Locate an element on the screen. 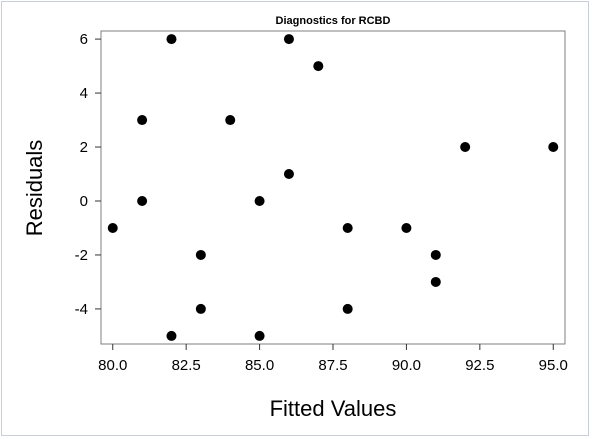 Image resolution: width=592 pixels, height=439 pixels. x-tick-label: 85.0 is located at coordinates (259, 365).